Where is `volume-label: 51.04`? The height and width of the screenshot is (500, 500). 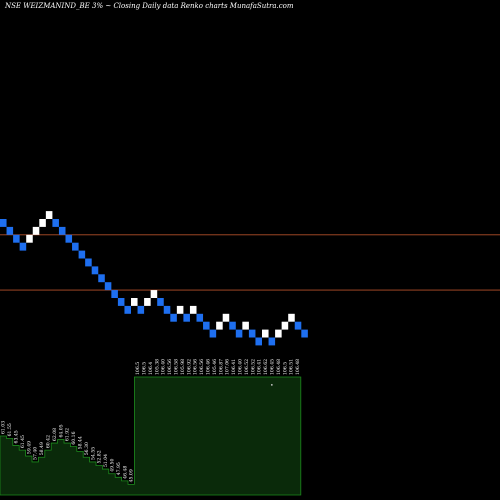 volume-label: 51.04 is located at coordinates (106, 460).